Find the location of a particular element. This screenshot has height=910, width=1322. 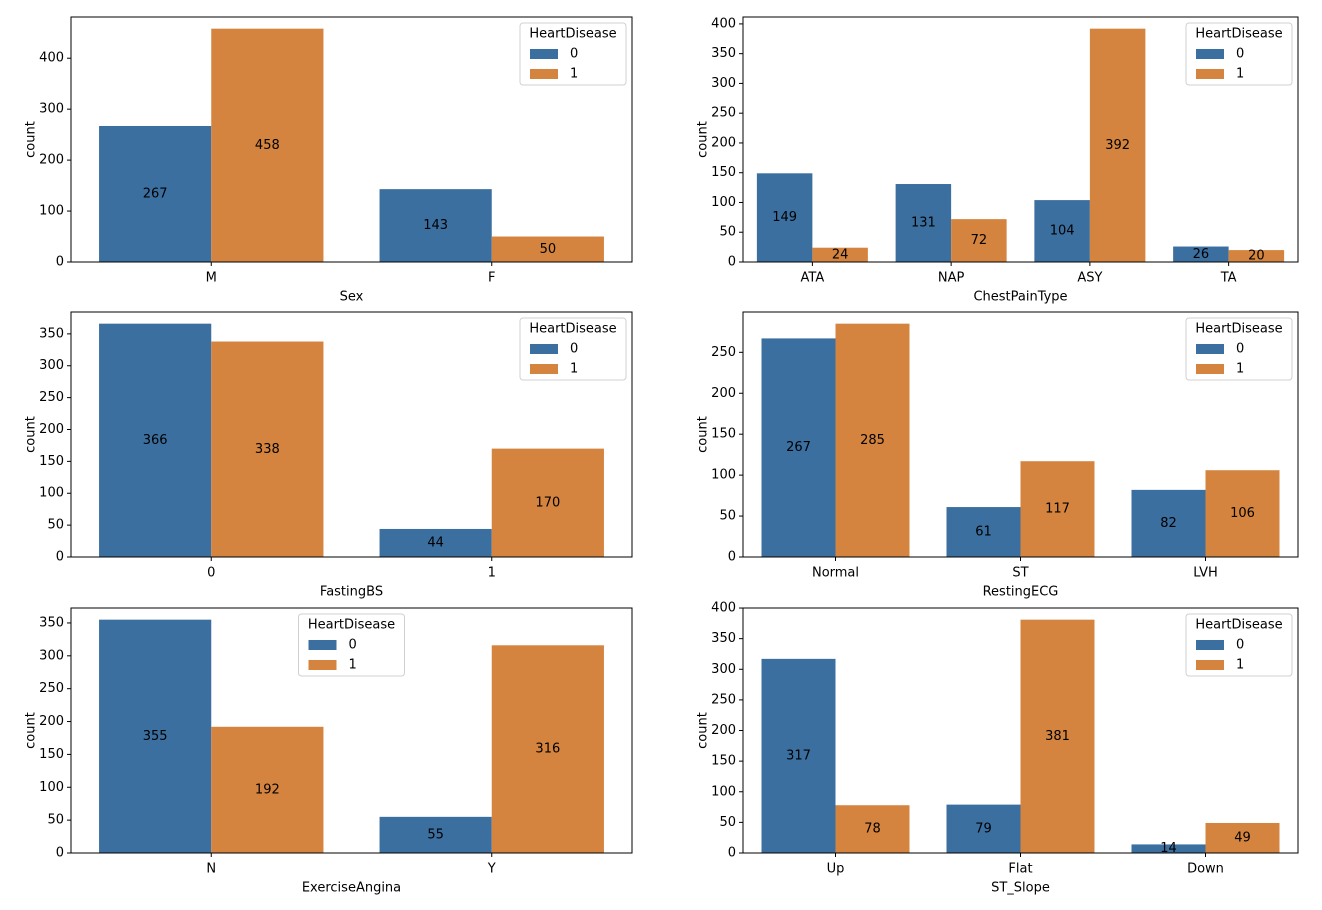

value-label: 72 is located at coordinates (979, 240).